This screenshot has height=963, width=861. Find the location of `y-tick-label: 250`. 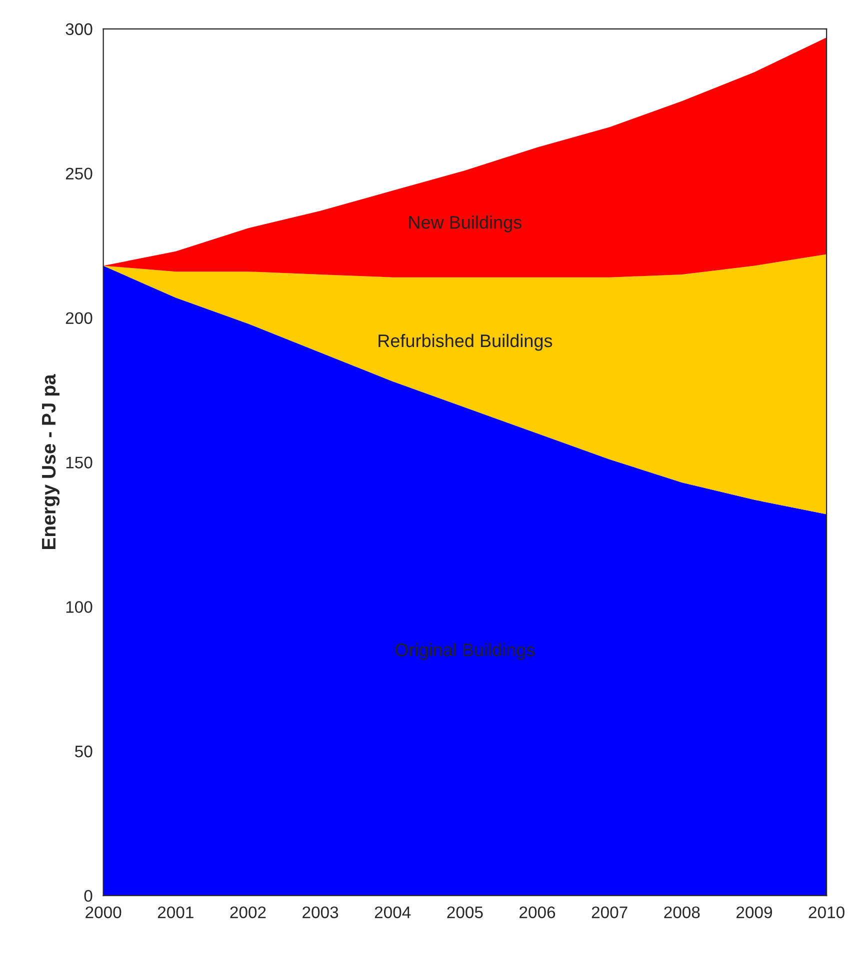

y-tick-label: 250 is located at coordinates (79, 174).